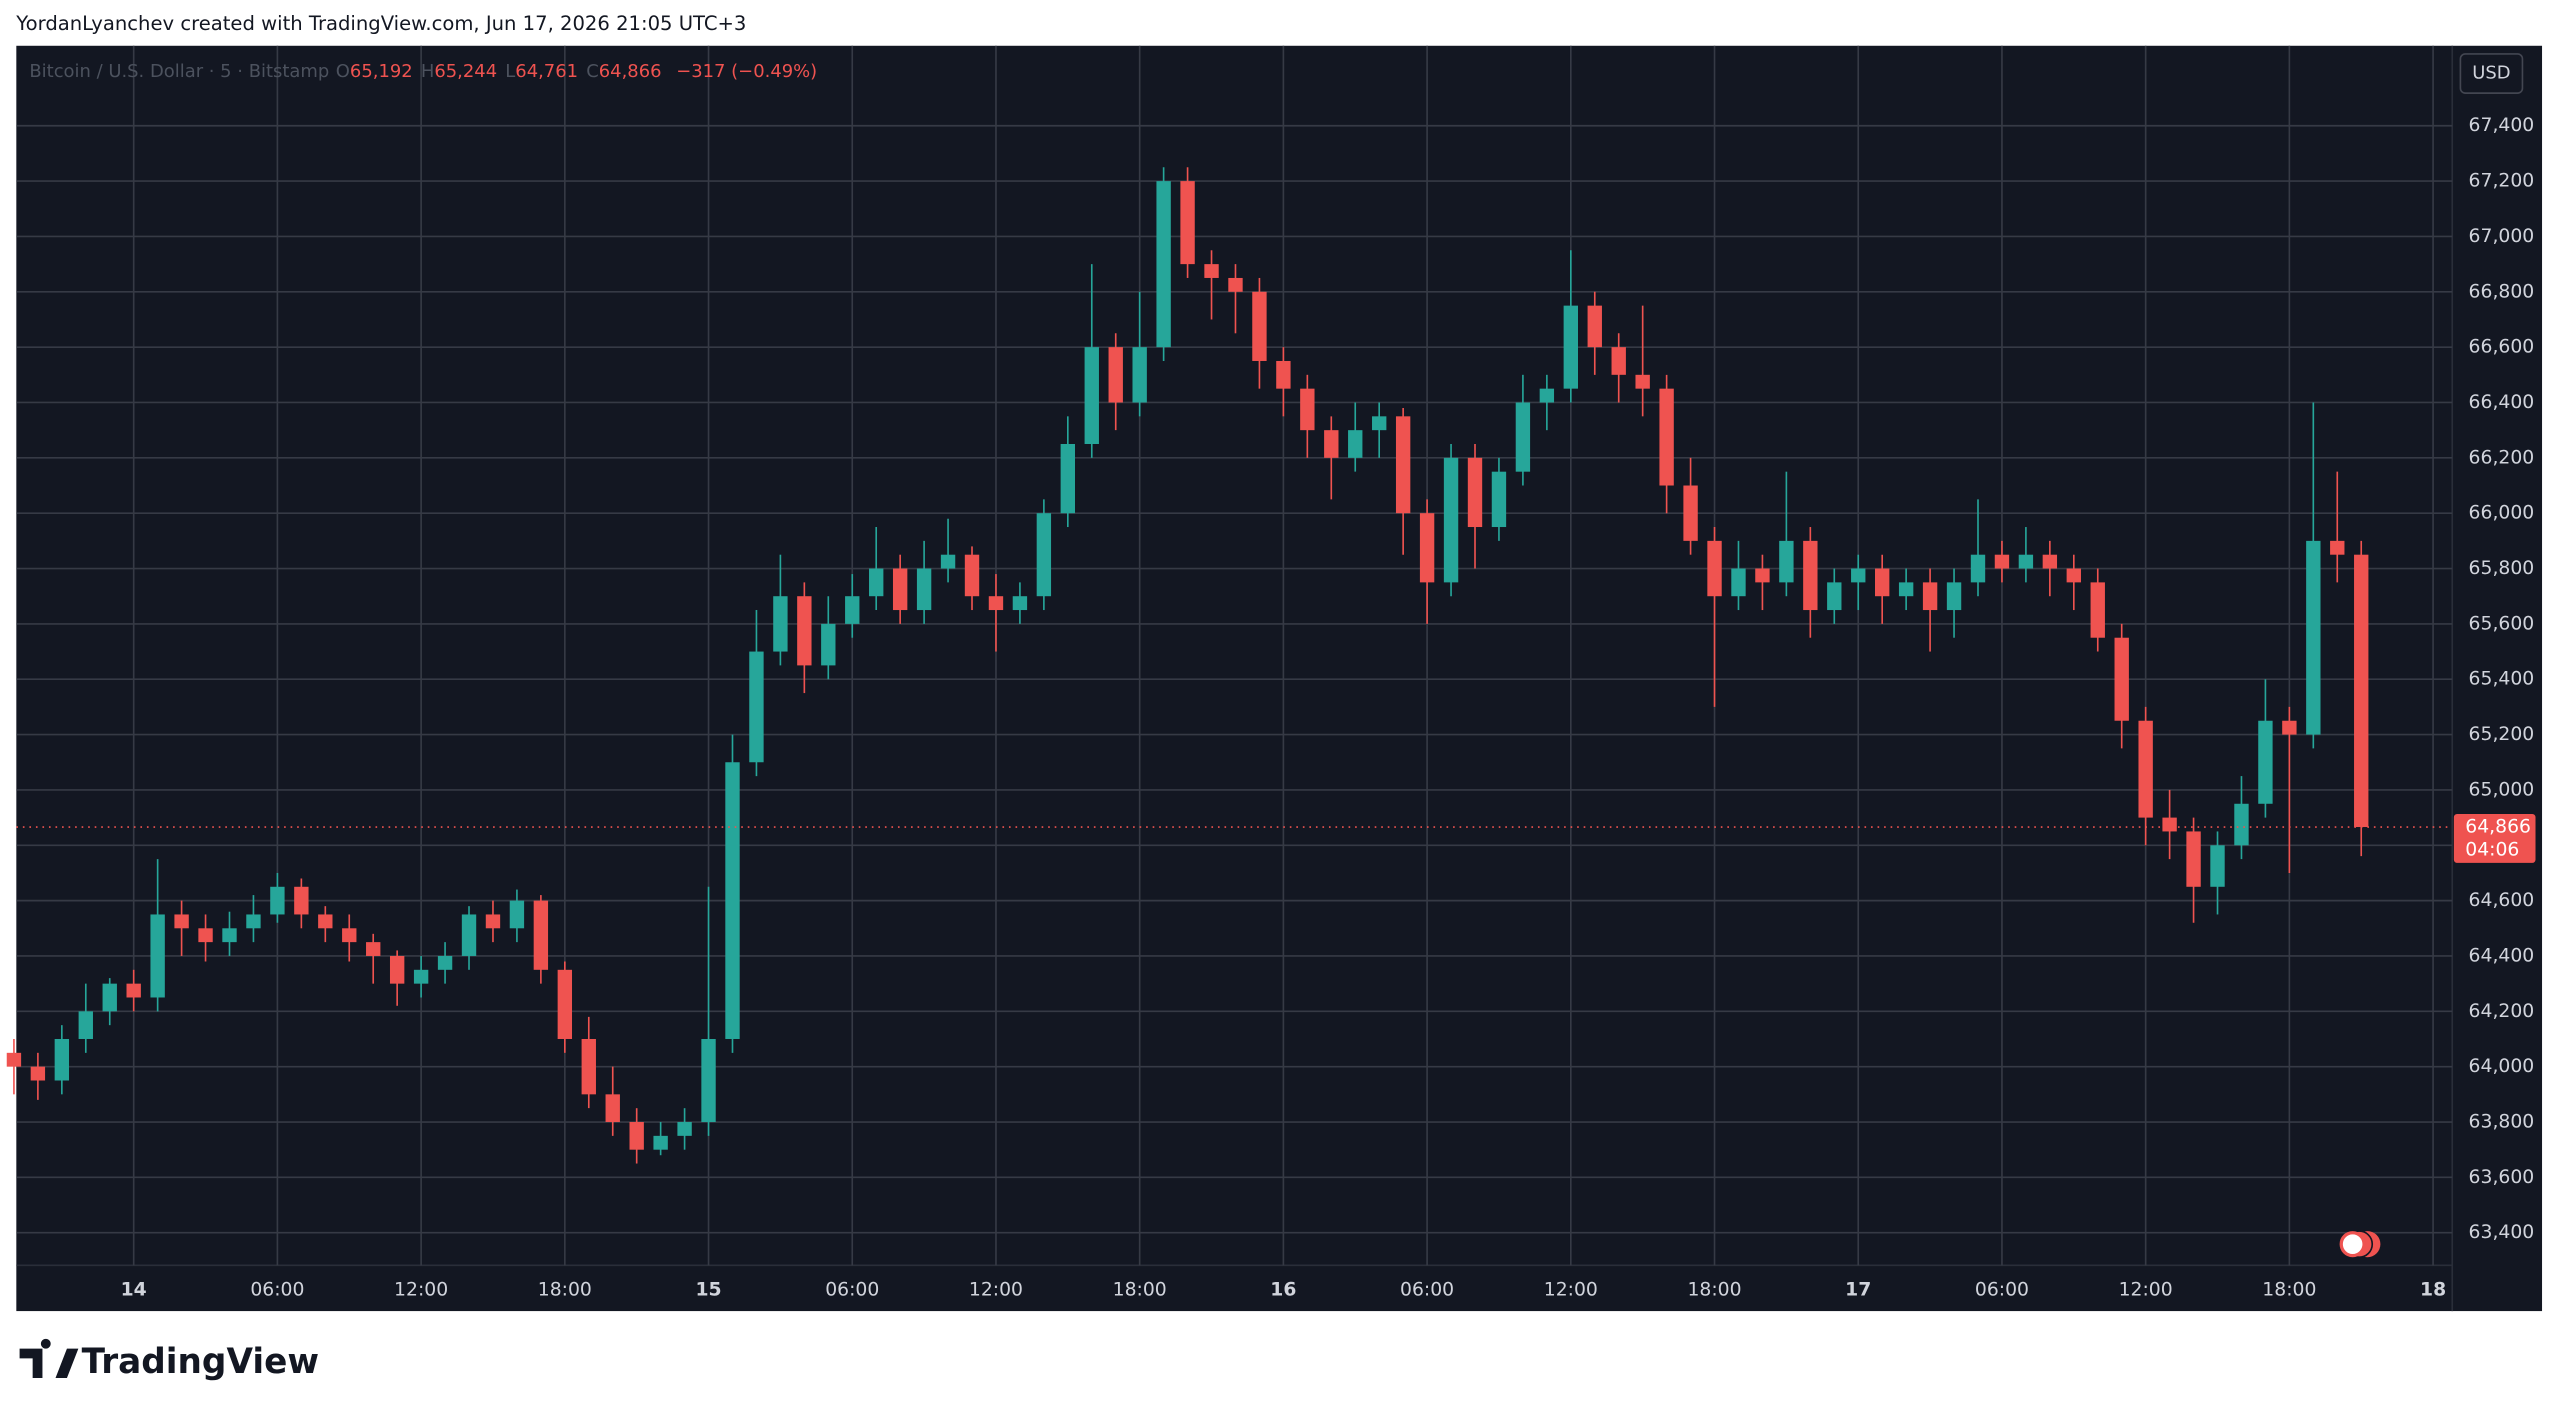 Image resolution: width=2560 pixels, height=1414 pixels. Describe the element at coordinates (2502, 236) in the screenshot. I see `y-tick-label: 67,000` at that location.